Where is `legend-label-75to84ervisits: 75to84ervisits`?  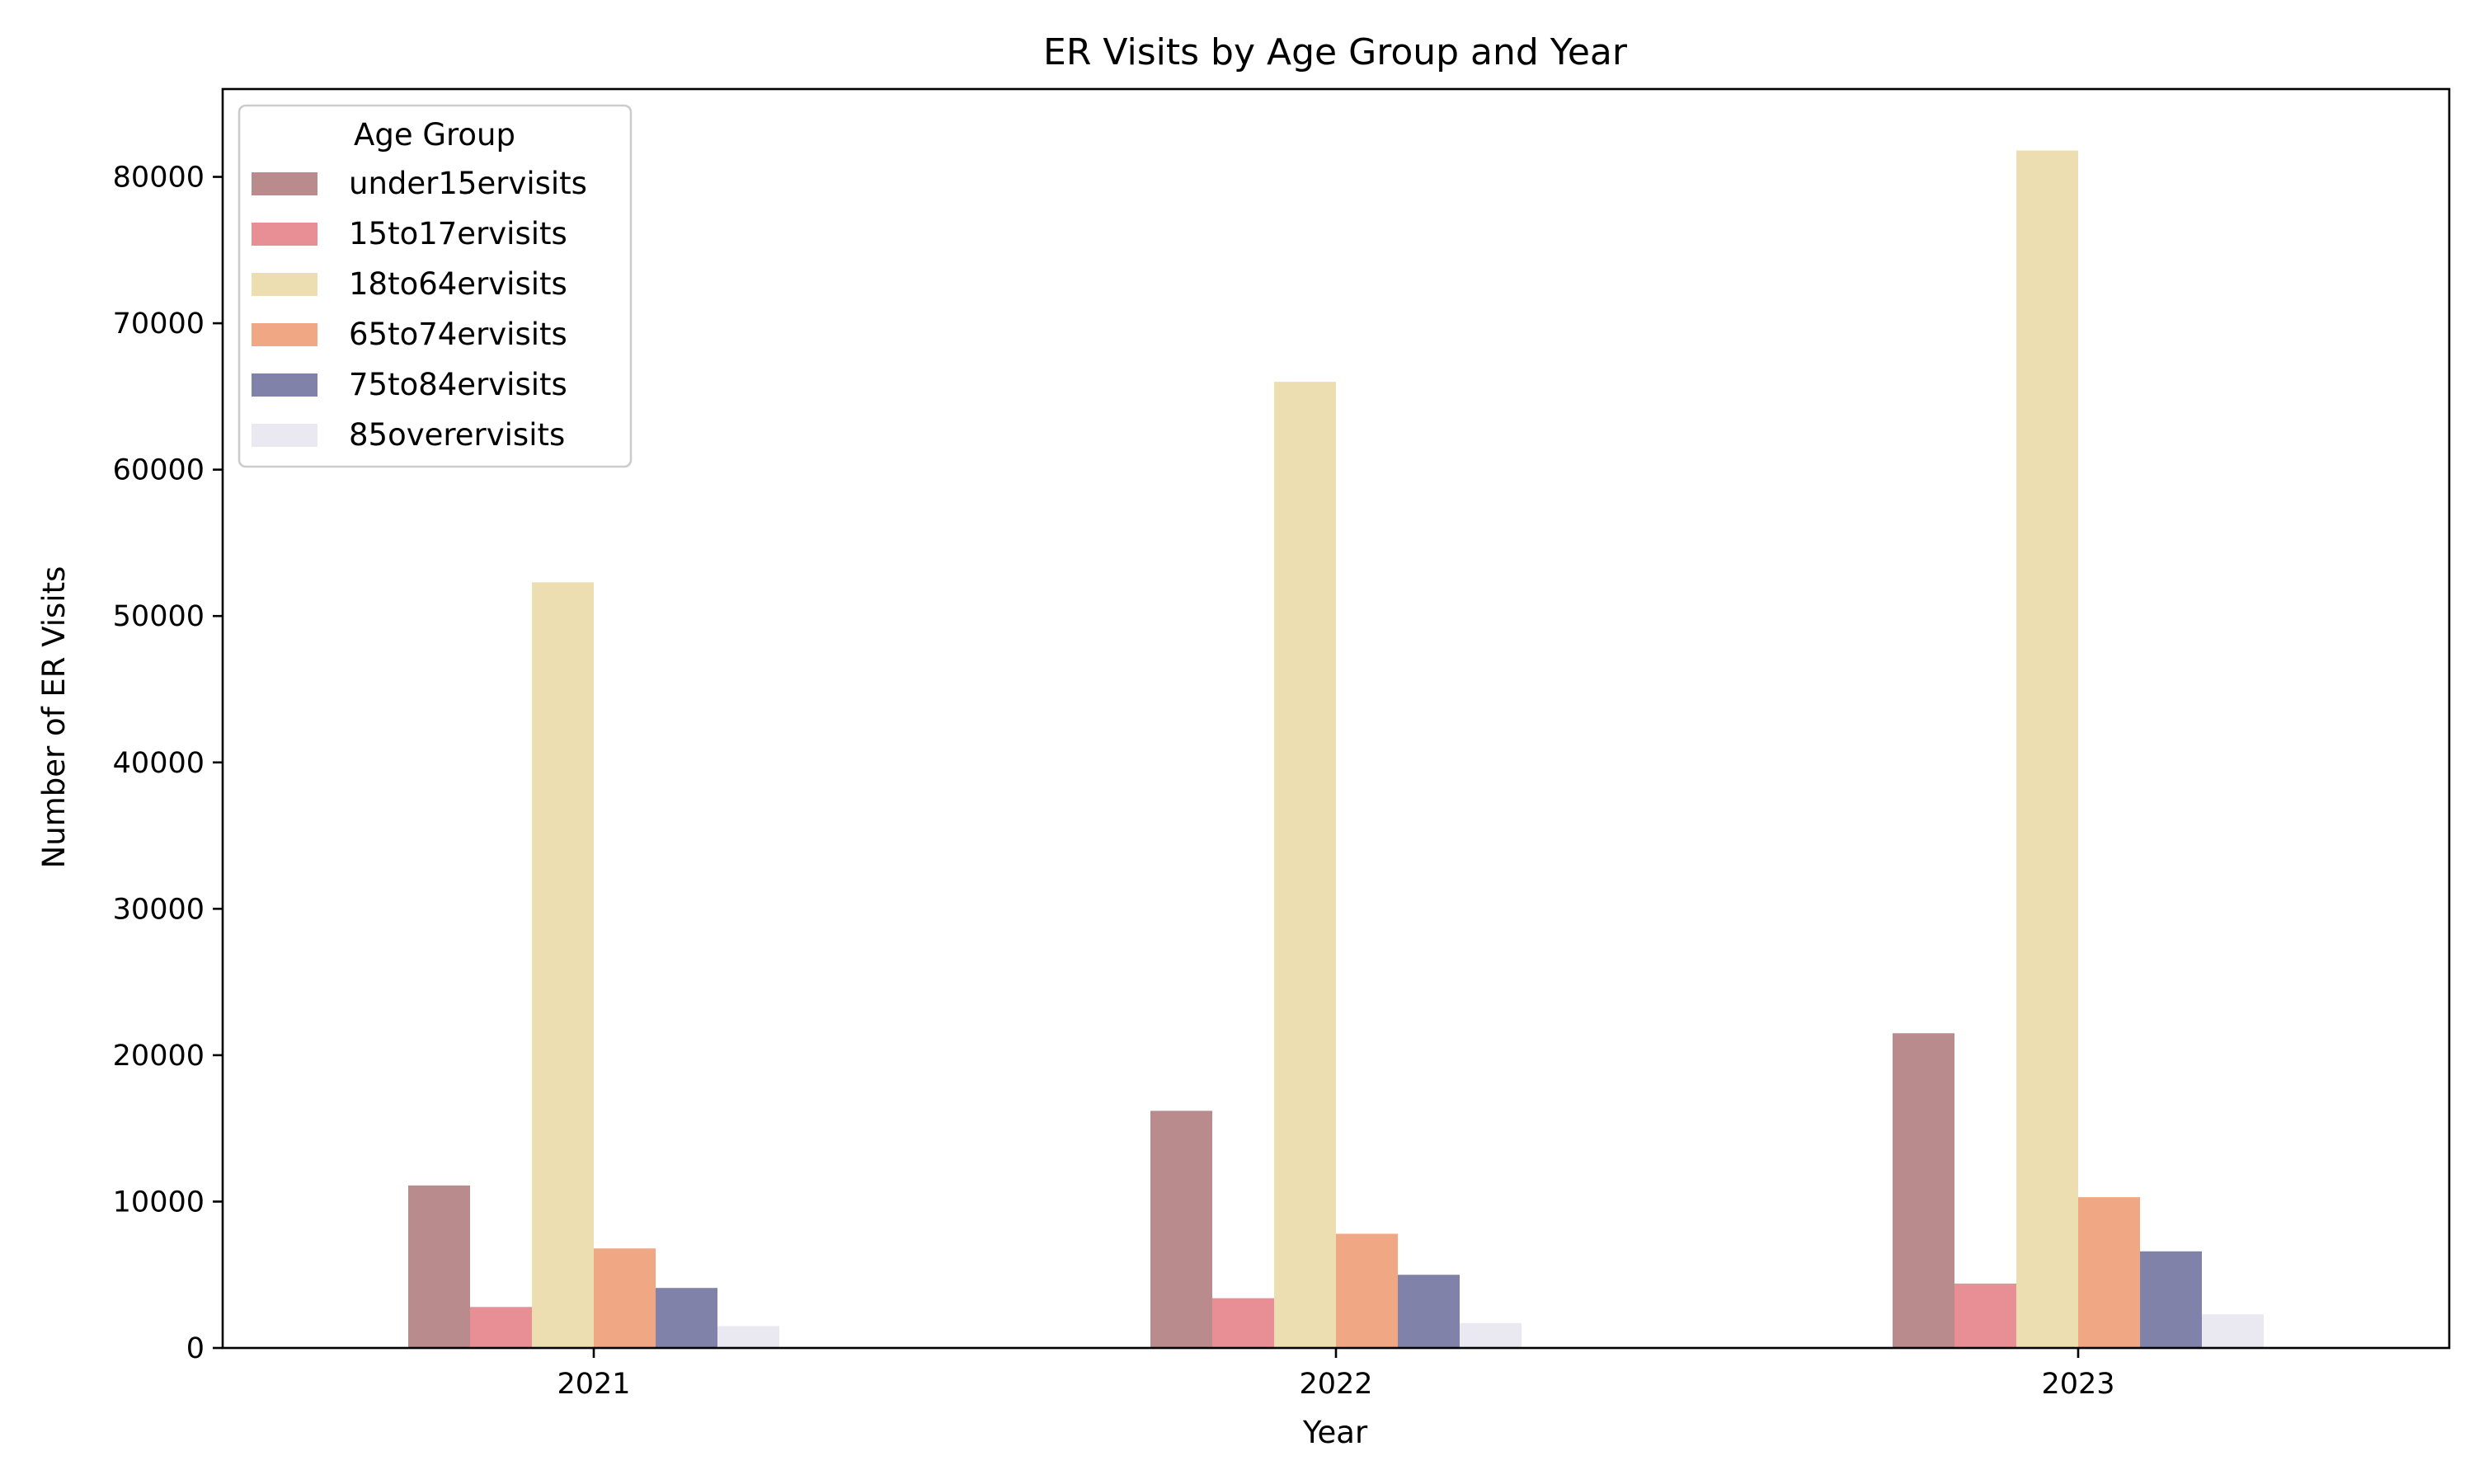
legend-label-75to84ervisits: 75to84ervisits is located at coordinates (458, 384).